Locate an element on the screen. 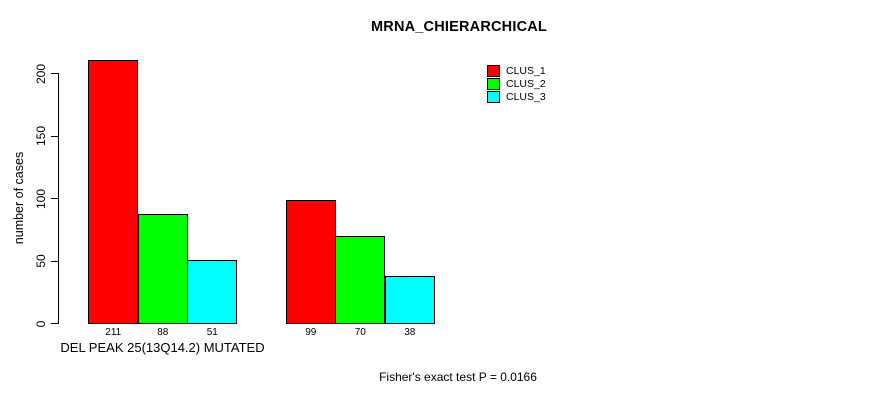 The height and width of the screenshot is (400, 890). y-axis-line is located at coordinates (58, 198).